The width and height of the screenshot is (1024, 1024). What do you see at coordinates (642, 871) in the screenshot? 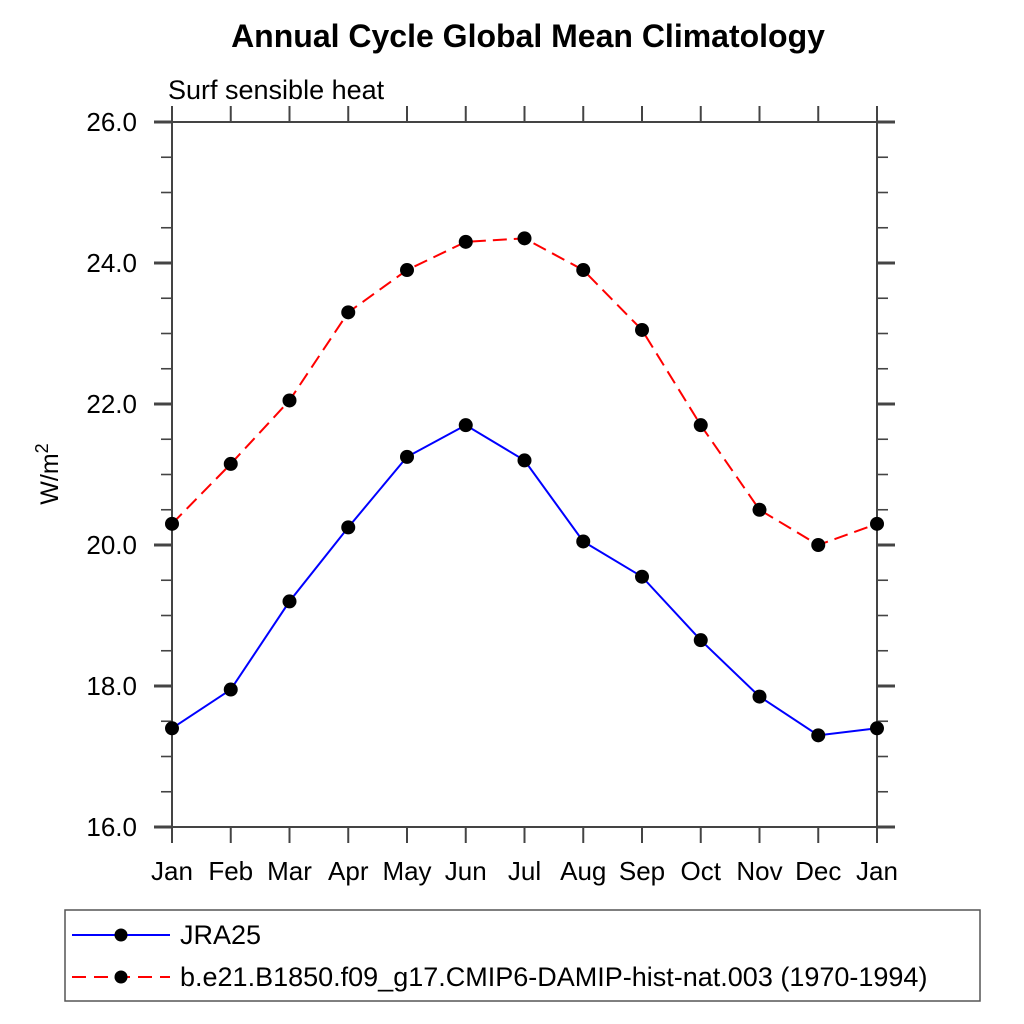
I see `x-tick-label: Sep` at bounding box center [642, 871].